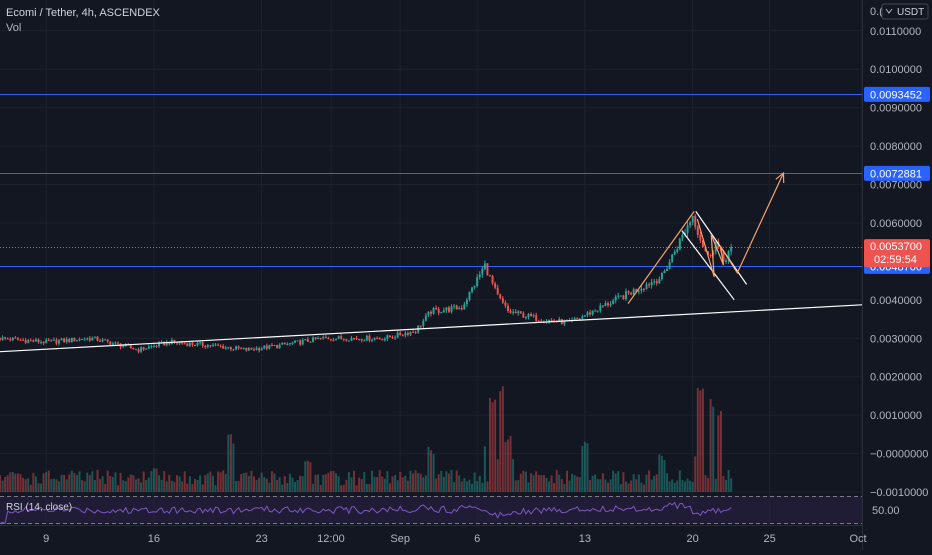  I want to click on rsi-pane, so click(431, 510).